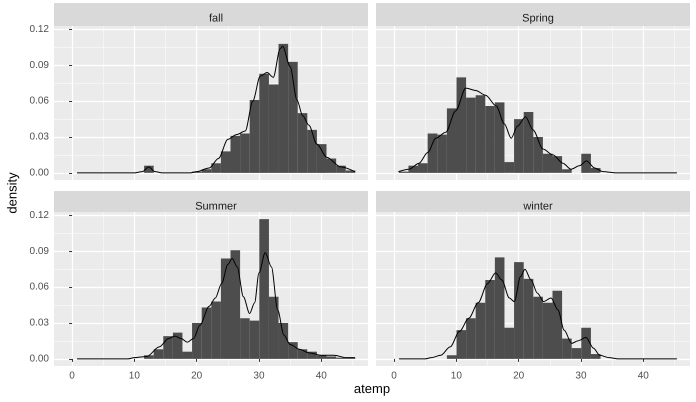  I want to click on y-axis-title: density, so click(12, 193).